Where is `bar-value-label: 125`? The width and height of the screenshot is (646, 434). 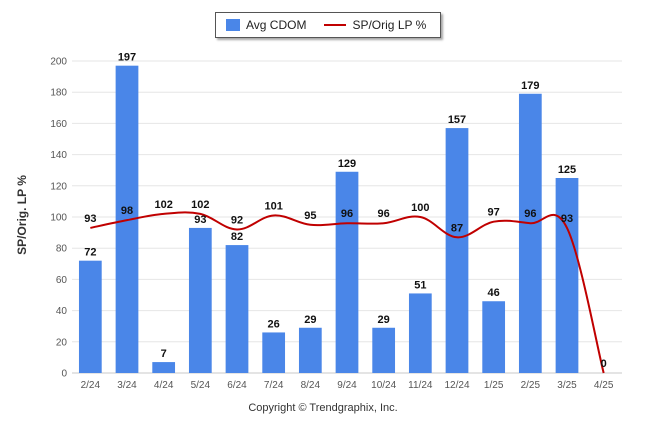 bar-value-label: 125 is located at coordinates (567, 170).